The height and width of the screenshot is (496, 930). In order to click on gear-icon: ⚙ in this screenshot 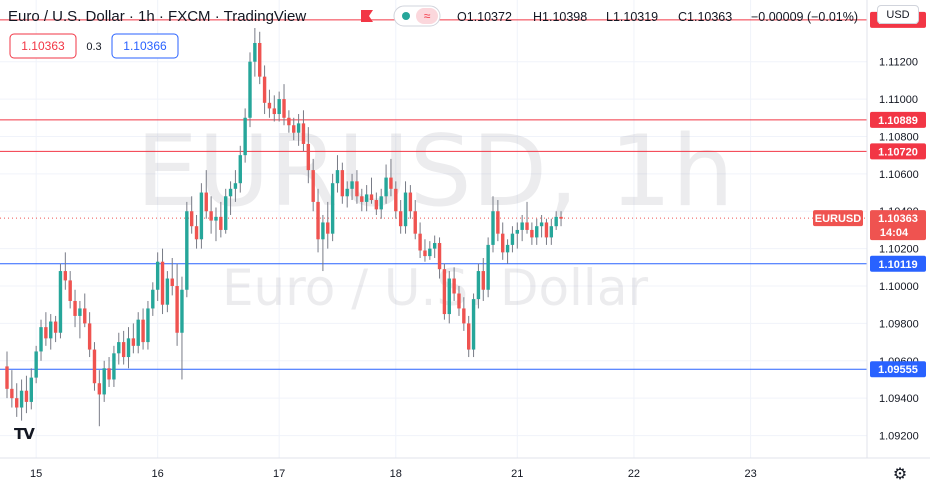, I will do `click(900, 473)`.